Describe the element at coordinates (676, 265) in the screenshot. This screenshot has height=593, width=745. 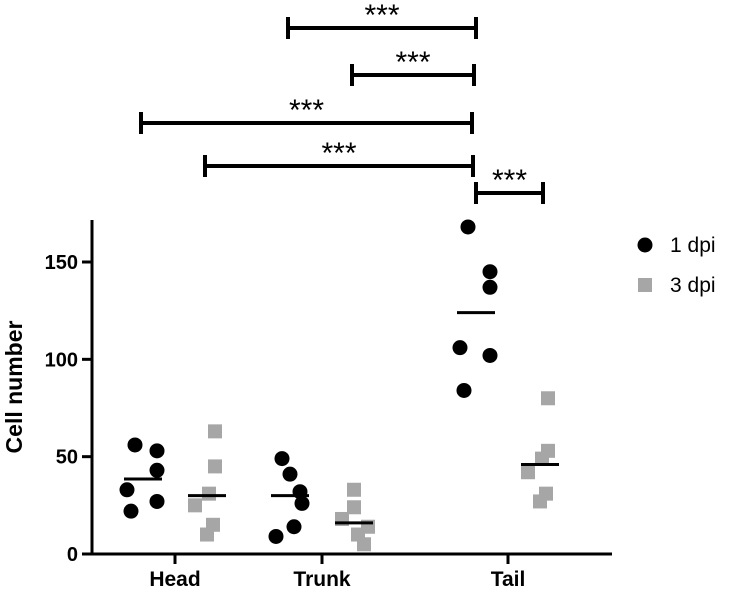
I see `legend: 1 dpi 3 dpi` at that location.